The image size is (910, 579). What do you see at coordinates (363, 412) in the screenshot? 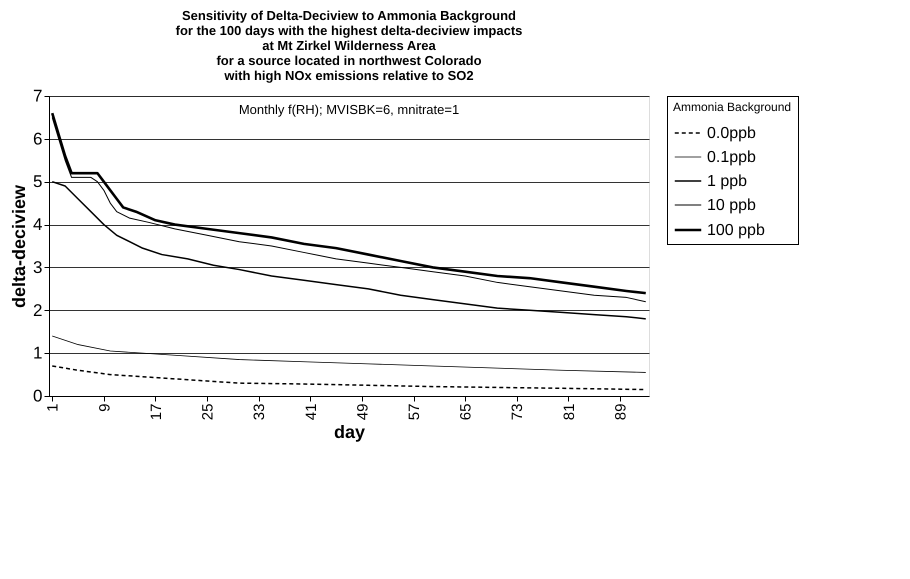
I see `x-tick-label: 49` at bounding box center [363, 412].